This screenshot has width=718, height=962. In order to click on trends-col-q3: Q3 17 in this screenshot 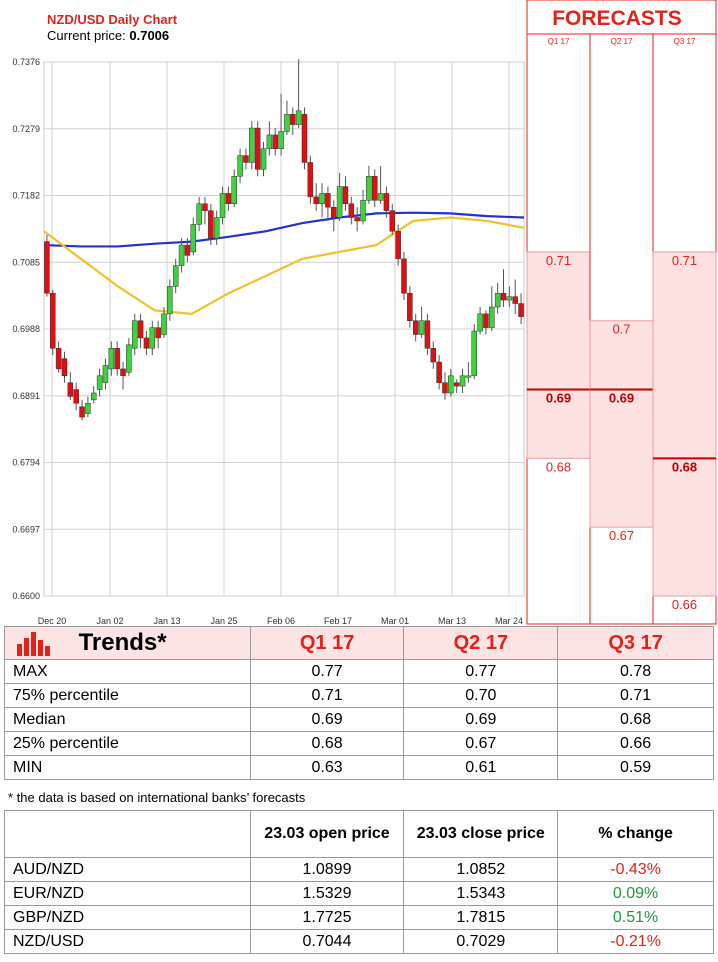, I will do `click(635, 643)`.